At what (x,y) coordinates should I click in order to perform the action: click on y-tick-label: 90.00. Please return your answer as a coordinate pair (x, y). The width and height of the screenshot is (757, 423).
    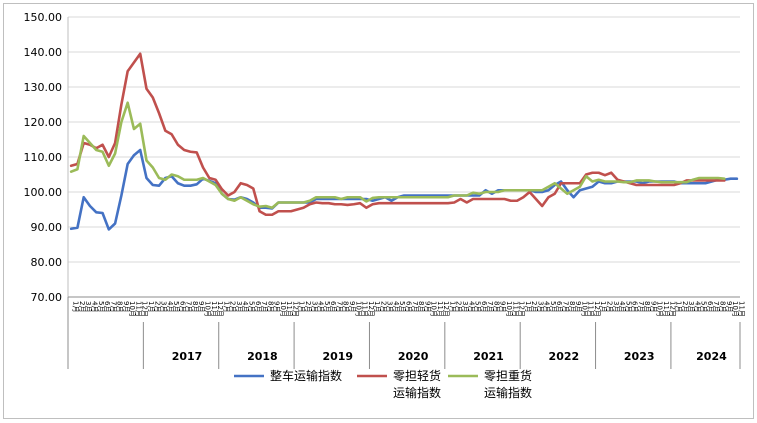
    Looking at the image, I should click on (47, 227).